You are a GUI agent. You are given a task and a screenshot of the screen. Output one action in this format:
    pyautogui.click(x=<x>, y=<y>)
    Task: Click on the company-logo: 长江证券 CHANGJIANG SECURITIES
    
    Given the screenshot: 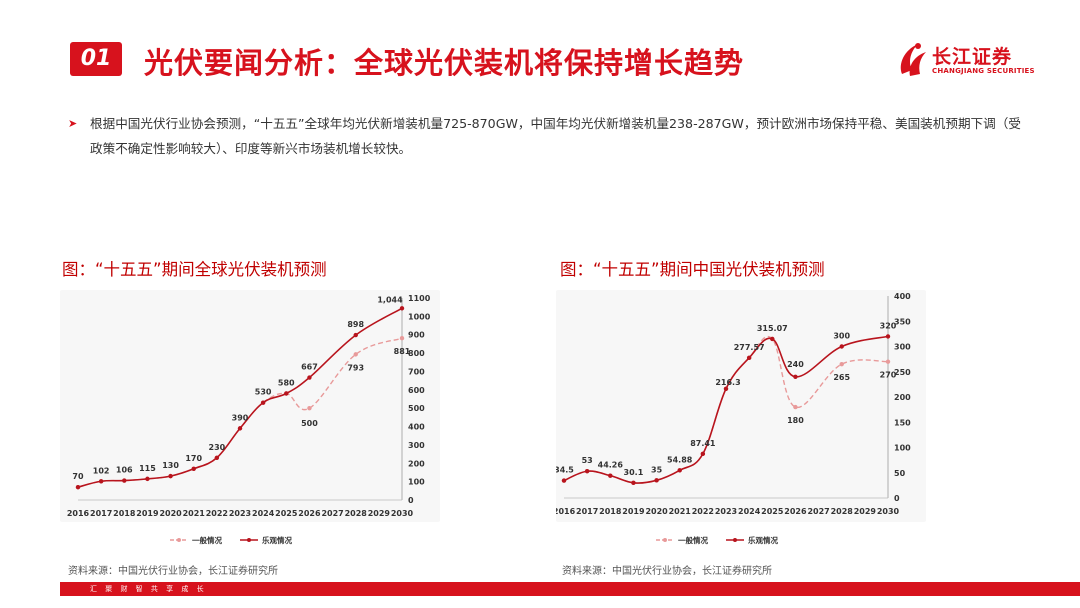 What is the action you would take?
    pyautogui.click(x=966, y=60)
    